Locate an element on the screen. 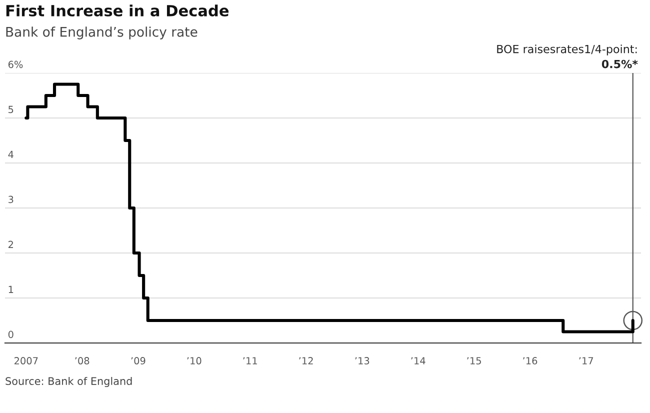 The height and width of the screenshot is (413, 650). x-tick-label: ’09 is located at coordinates (138, 360).